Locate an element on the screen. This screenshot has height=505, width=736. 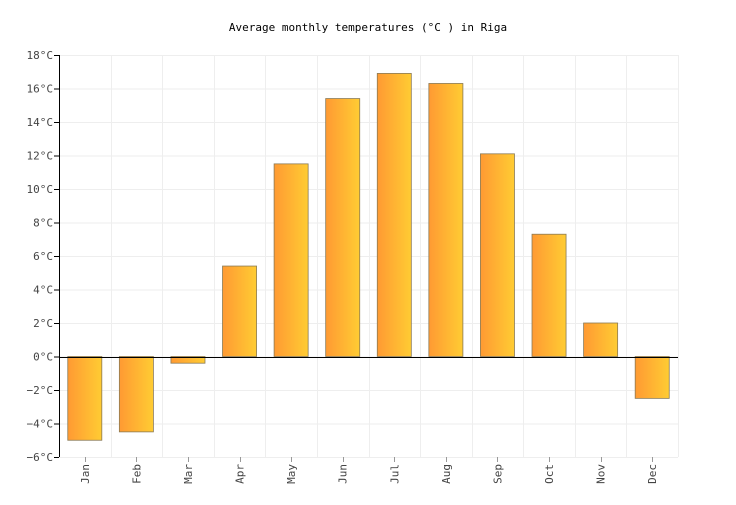
bar-jul is located at coordinates (394, 215).